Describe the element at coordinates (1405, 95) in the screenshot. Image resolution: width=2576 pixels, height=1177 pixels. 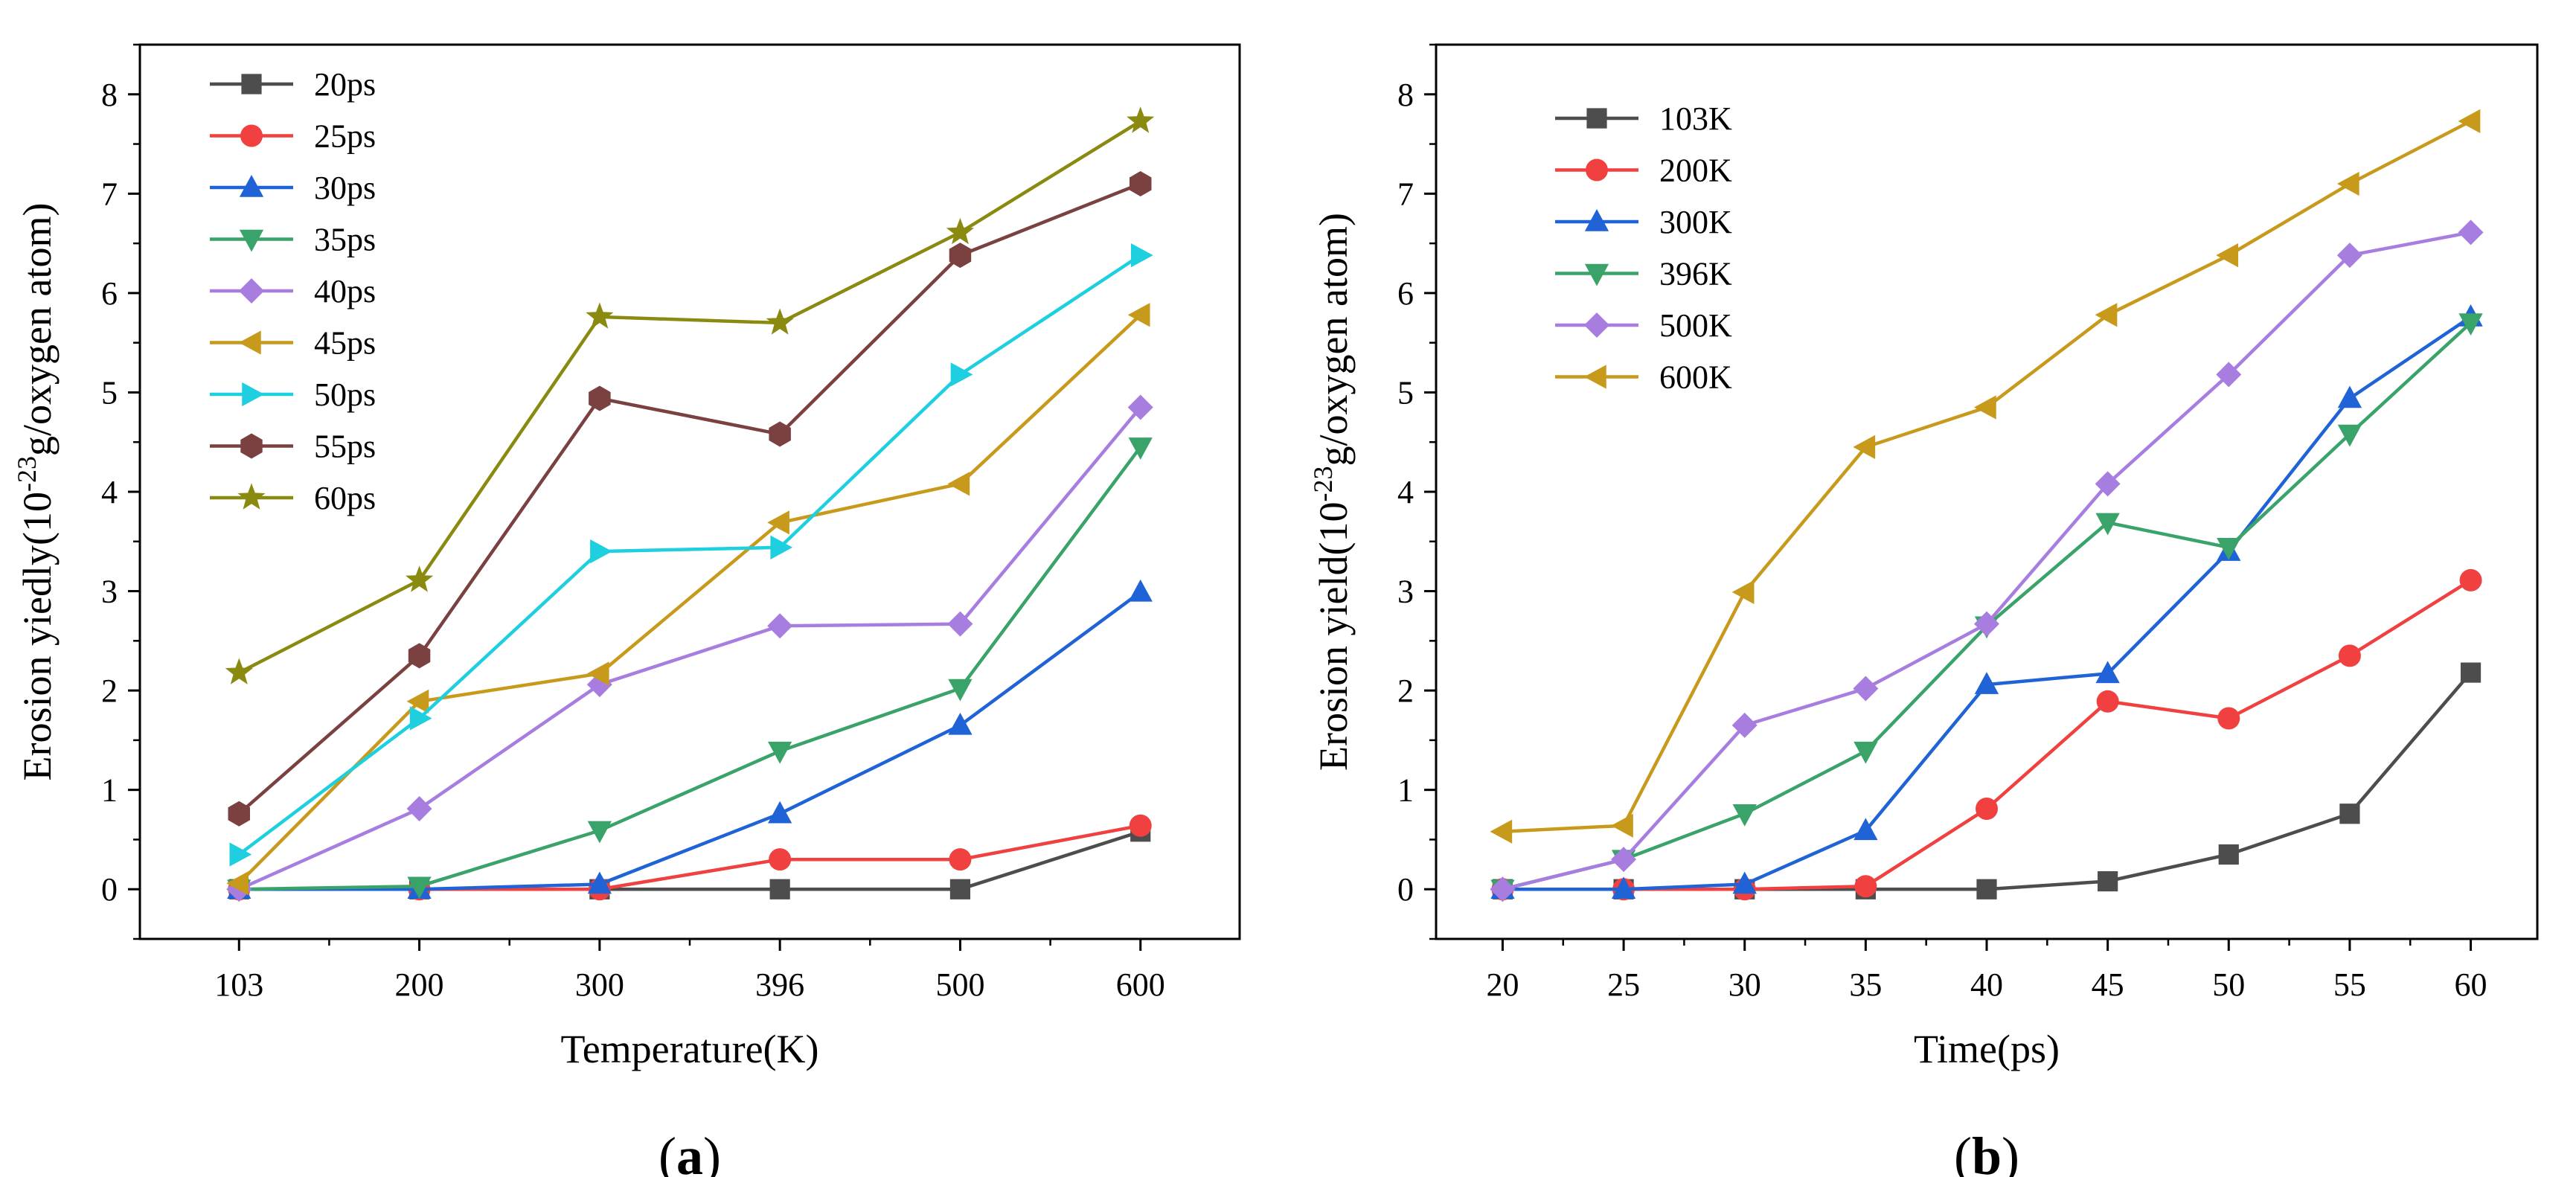
I see `y-tick-label: 8` at that location.